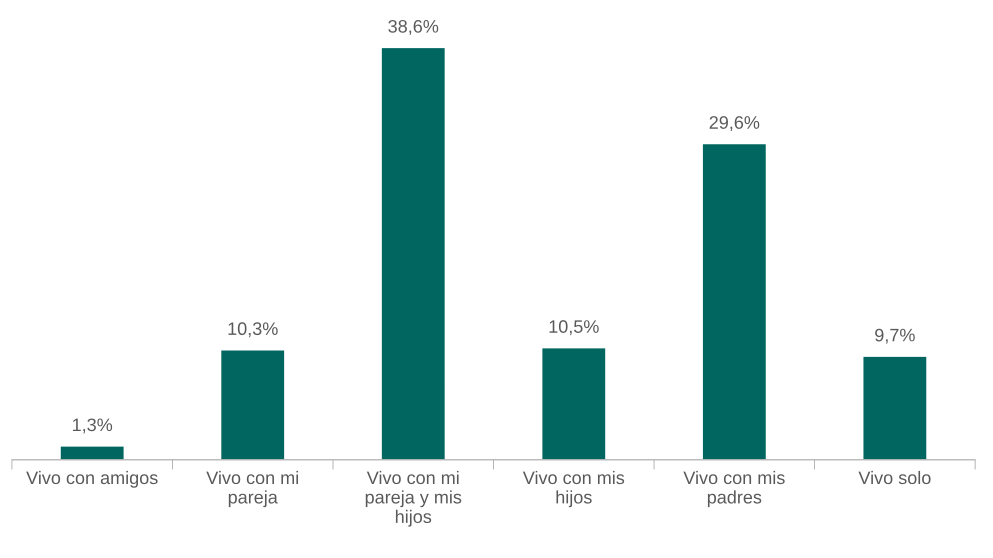 Image resolution: width=993 pixels, height=558 pixels. What do you see at coordinates (252, 489) in the screenshot?
I see `x-tick-label: Vivo con mi pareja` at bounding box center [252, 489].